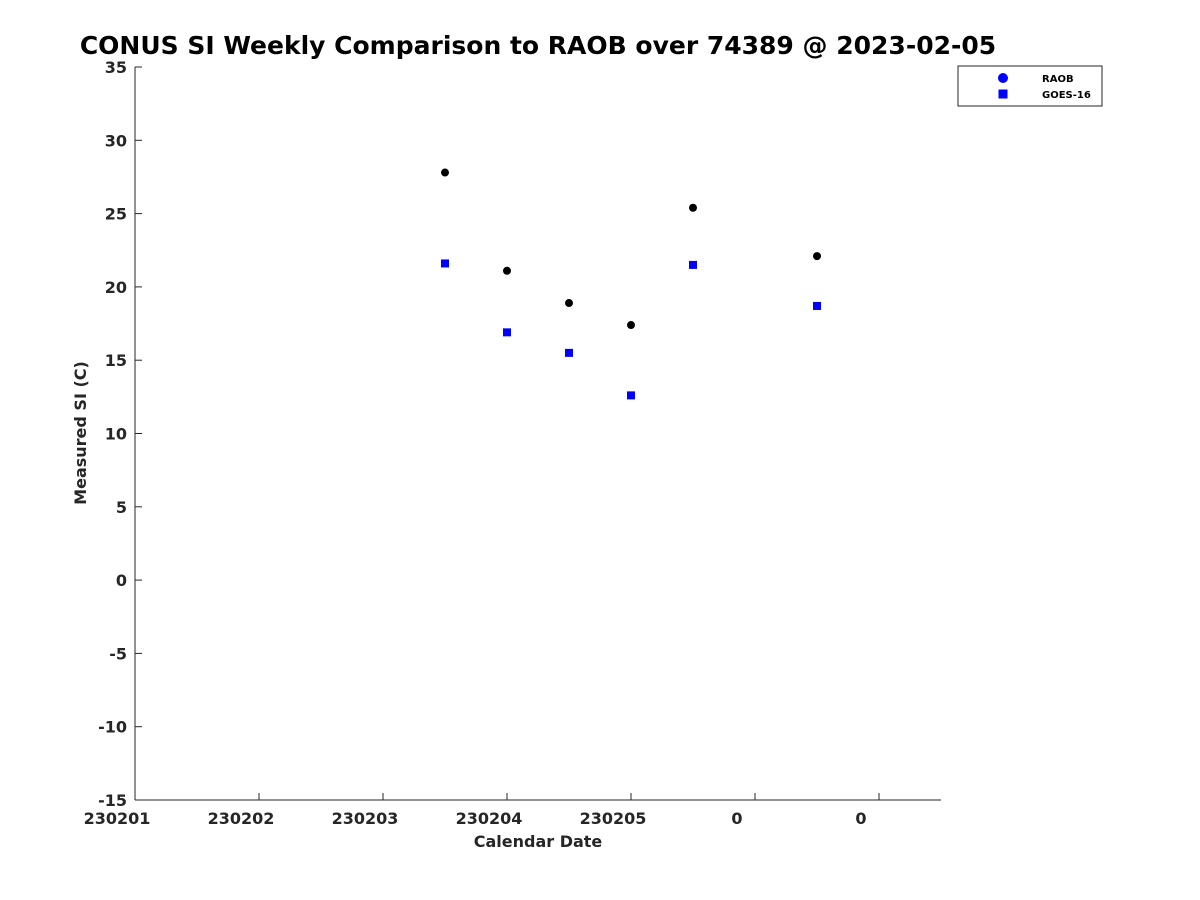  I want to click on y-tick-label: 20, so click(116, 287).